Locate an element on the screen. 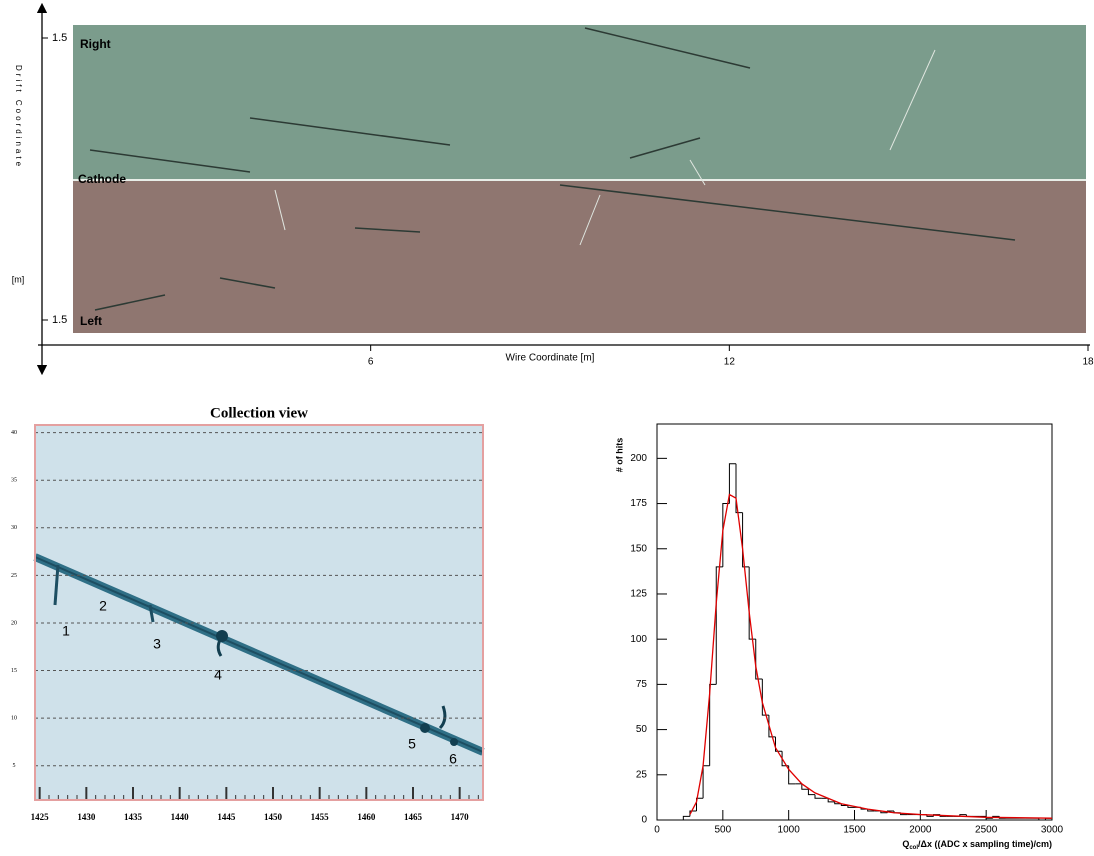 Image resolution: width=1094 pixels, height=856 pixels. x-tick-label: 2000 is located at coordinates (920, 830).